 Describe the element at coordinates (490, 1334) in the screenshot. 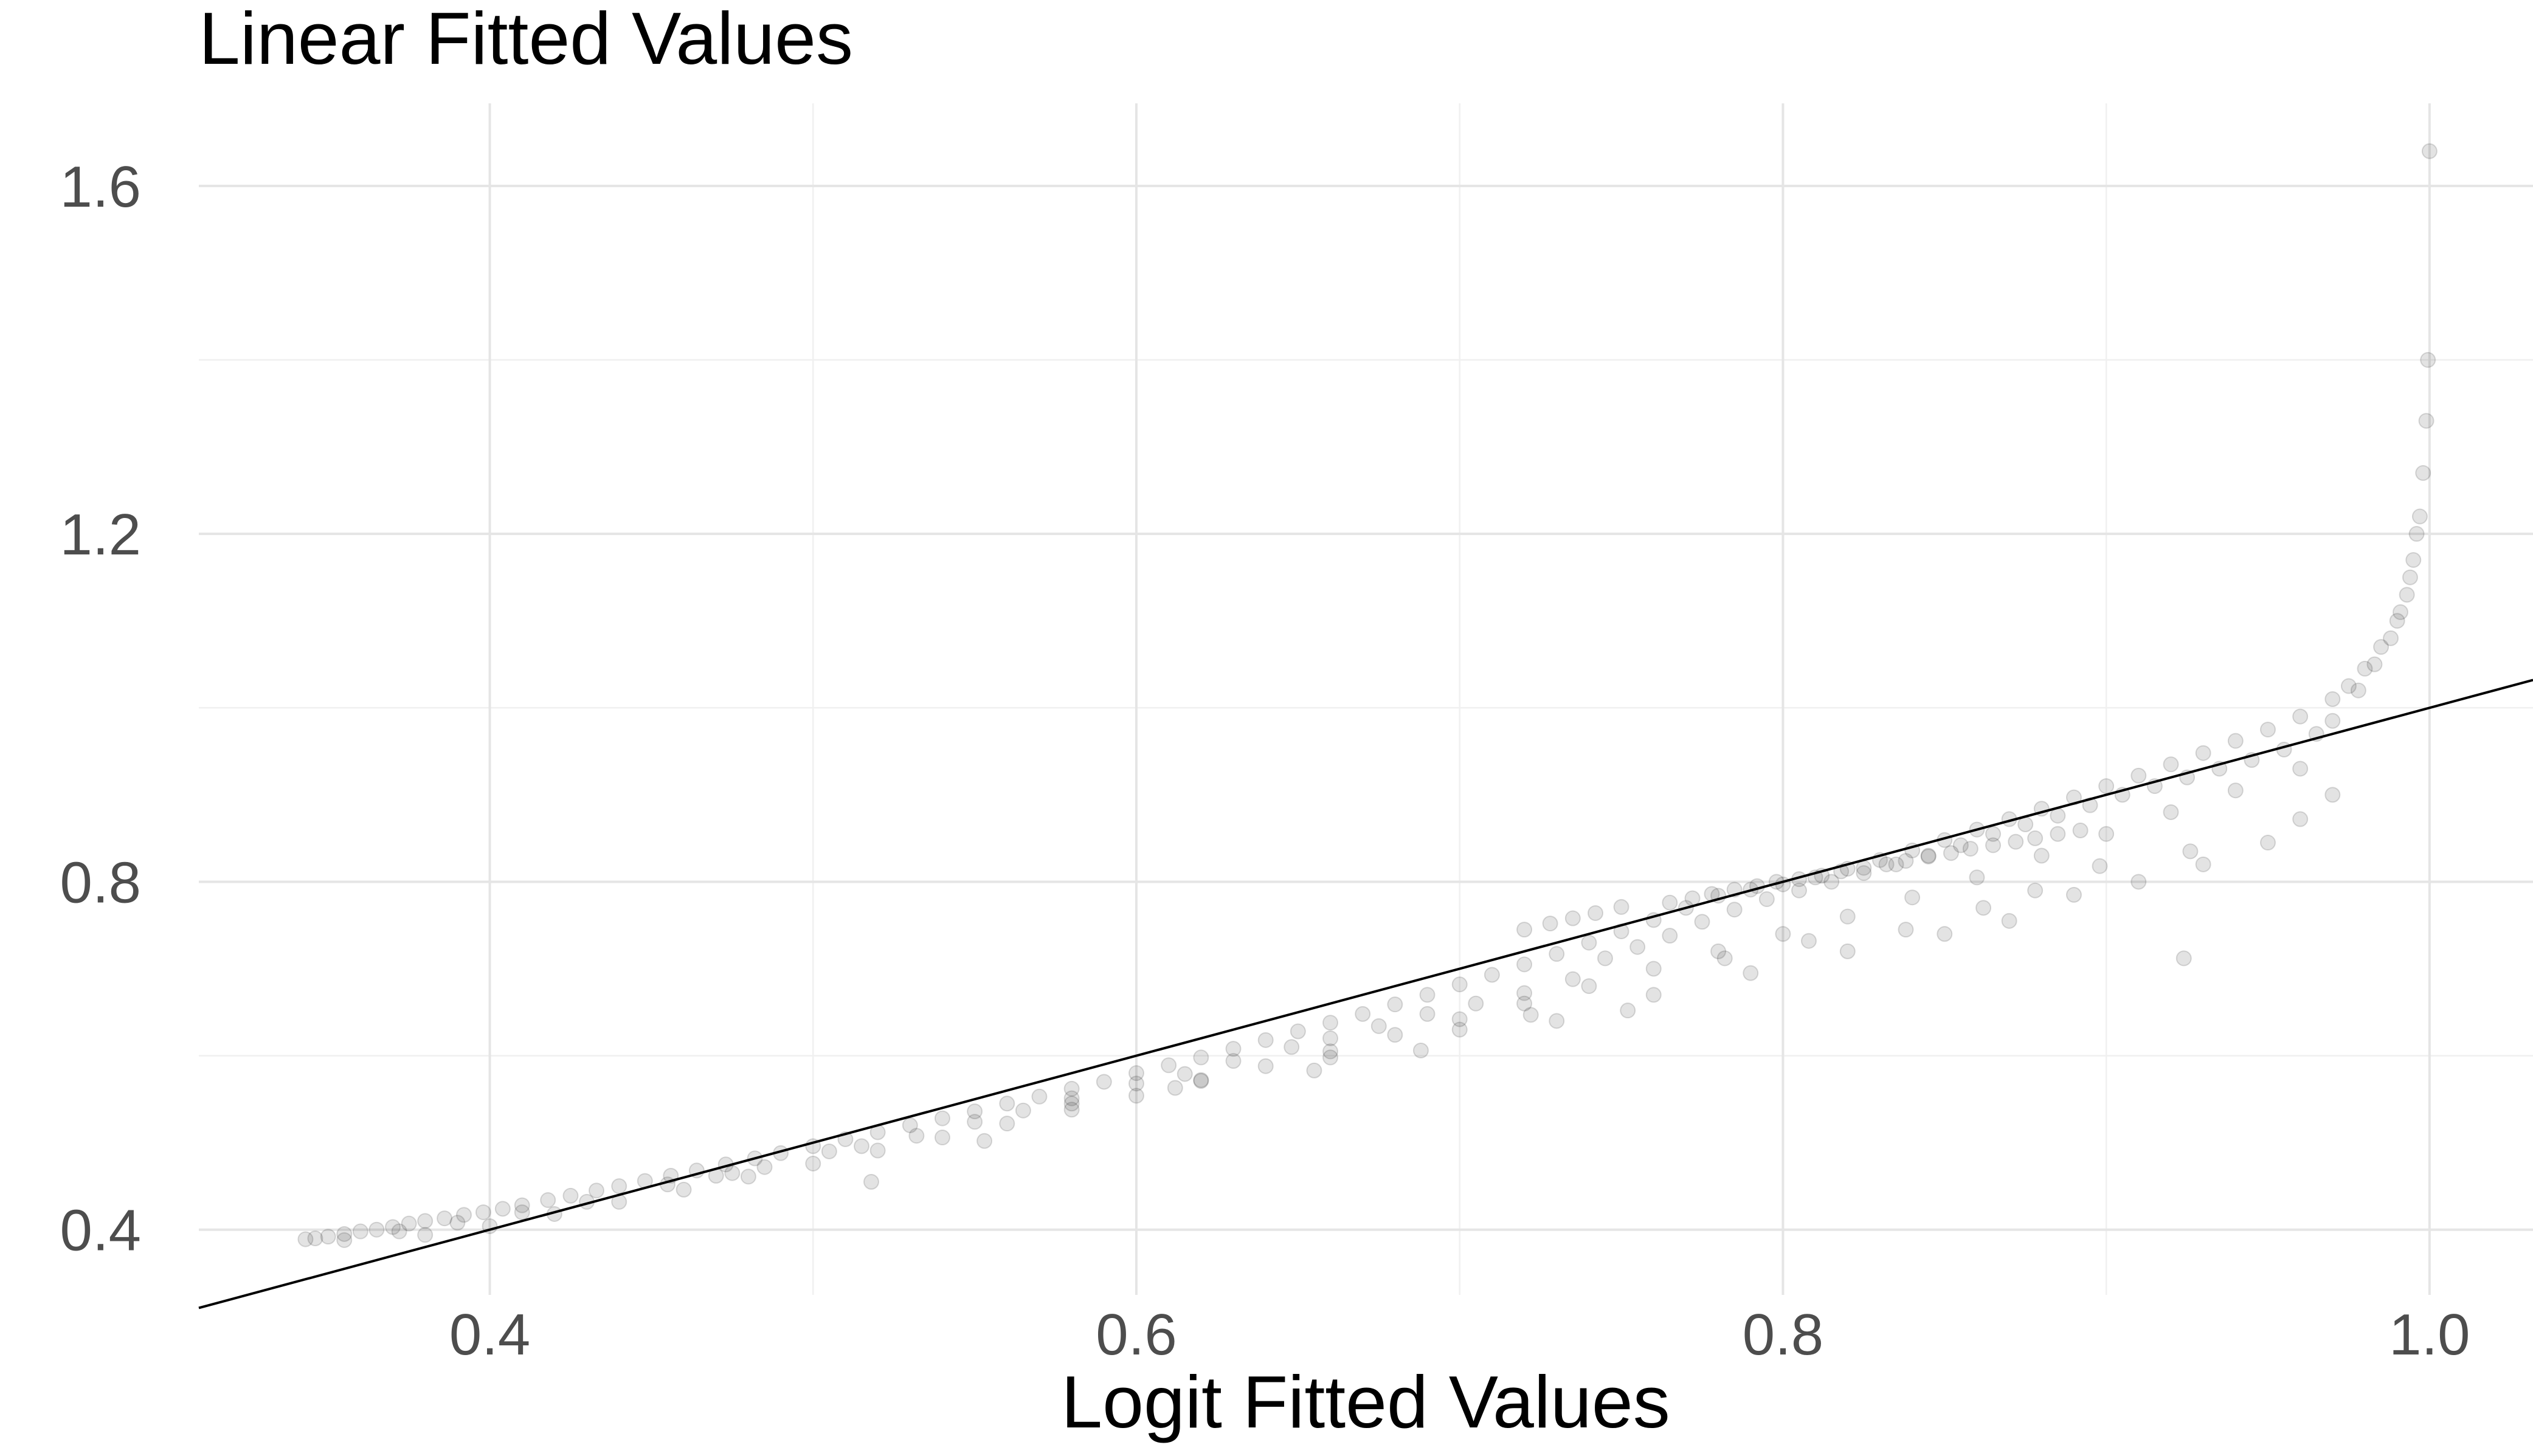

I see `x-tick-label: 0.4` at that location.